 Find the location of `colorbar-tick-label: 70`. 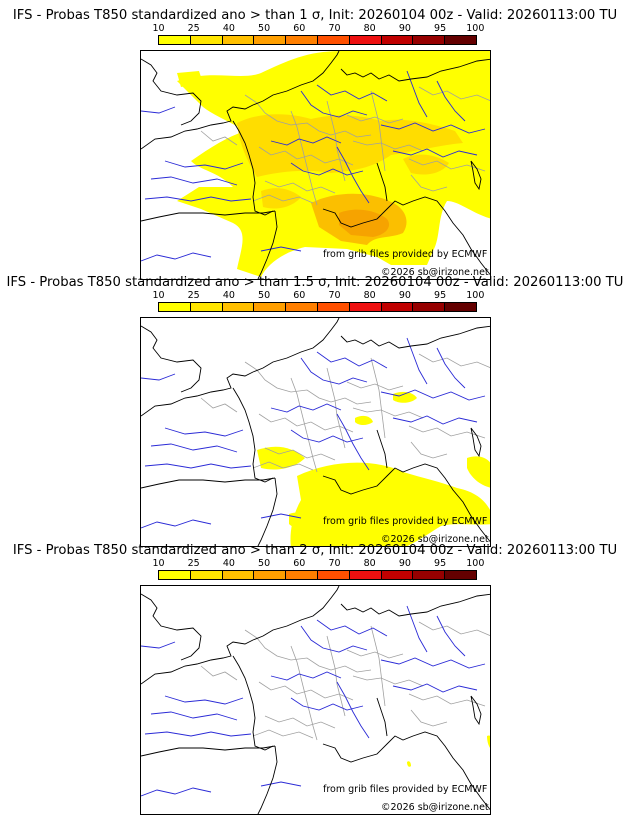

colorbar-tick-label: 70 is located at coordinates (334, 295).